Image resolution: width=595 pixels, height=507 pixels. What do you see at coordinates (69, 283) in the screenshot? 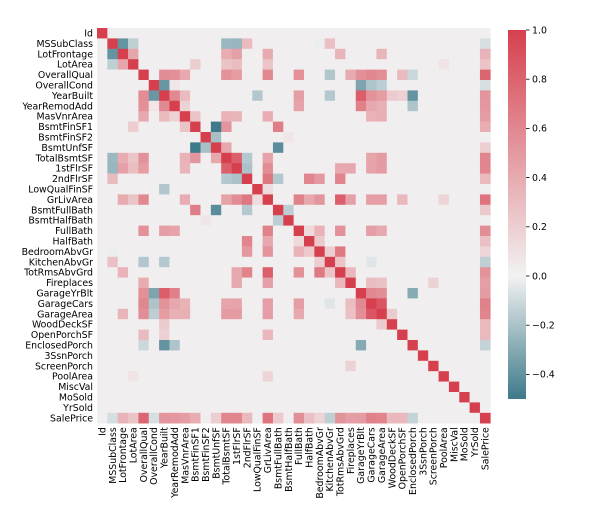
I see `y-tick-label: Fireplaces` at bounding box center [69, 283].